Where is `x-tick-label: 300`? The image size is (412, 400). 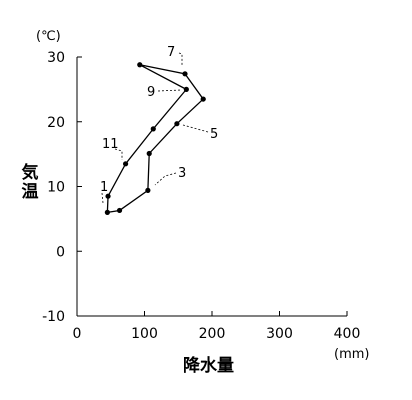
x-tick-label: 300 is located at coordinates (279, 334).